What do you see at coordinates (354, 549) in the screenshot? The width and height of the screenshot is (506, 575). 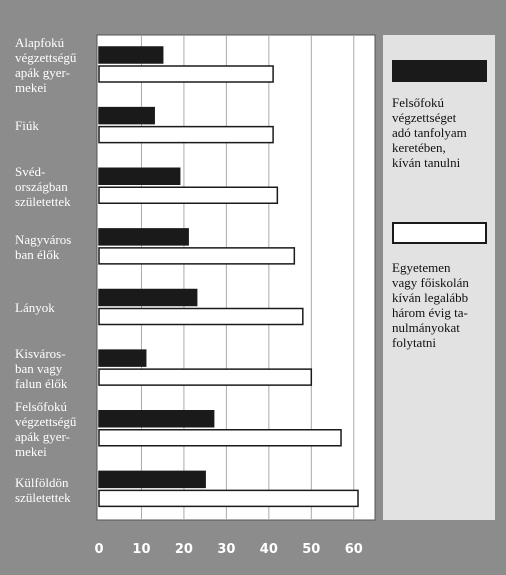 I see `x-tick-label: 60` at bounding box center [354, 549].